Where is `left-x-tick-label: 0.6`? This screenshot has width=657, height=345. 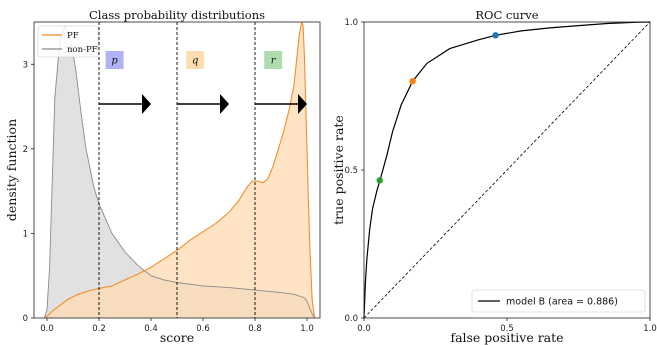 left-x-tick-label: 0.6 is located at coordinates (203, 329).